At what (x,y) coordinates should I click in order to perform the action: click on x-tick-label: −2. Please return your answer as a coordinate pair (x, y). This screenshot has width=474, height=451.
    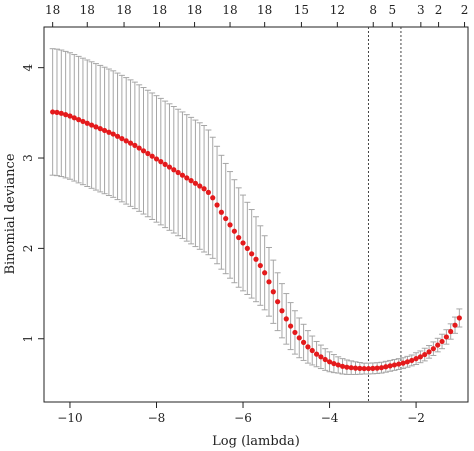
    Looking at the image, I should click on (416, 418).